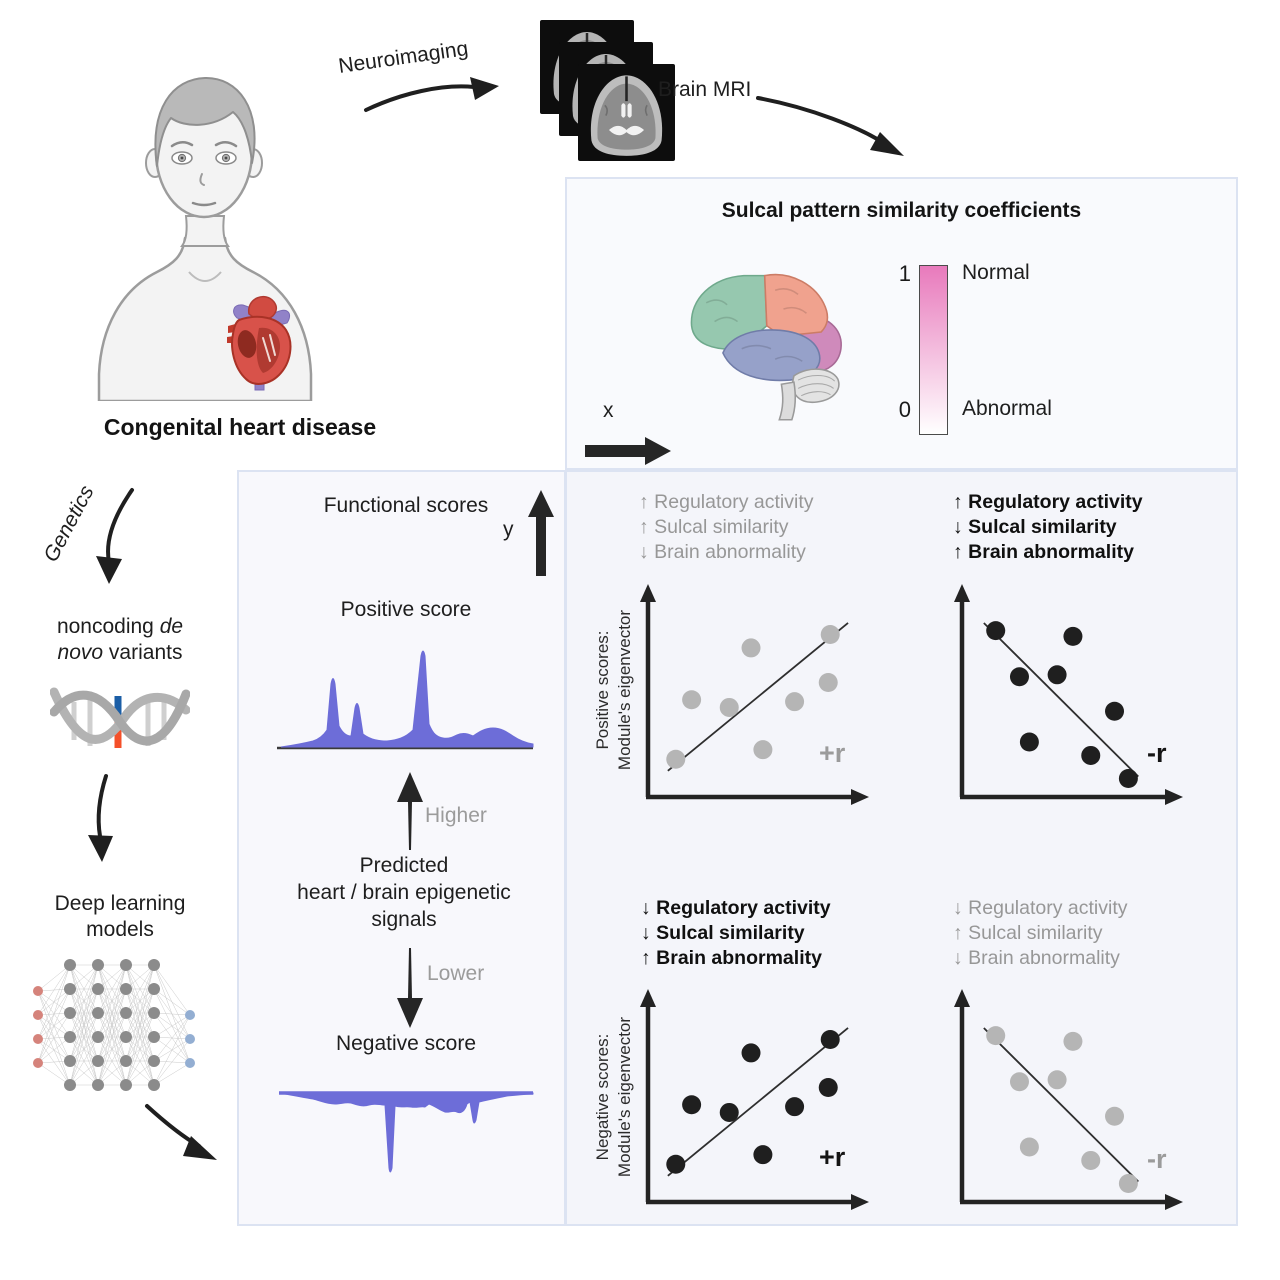 The width and height of the screenshot is (1280, 1280). What do you see at coordinates (1157, 753) in the screenshot?
I see `r-label-q2: -r` at bounding box center [1157, 753].